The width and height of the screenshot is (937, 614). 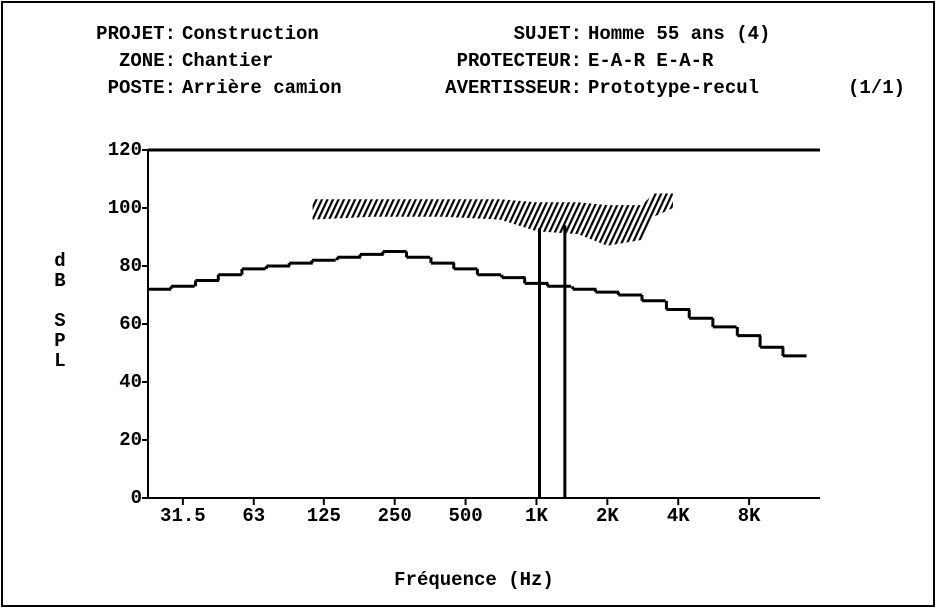 What do you see at coordinates (474, 580) in the screenshot?
I see `x-axis-label: Fréquence (Hz)` at bounding box center [474, 580].